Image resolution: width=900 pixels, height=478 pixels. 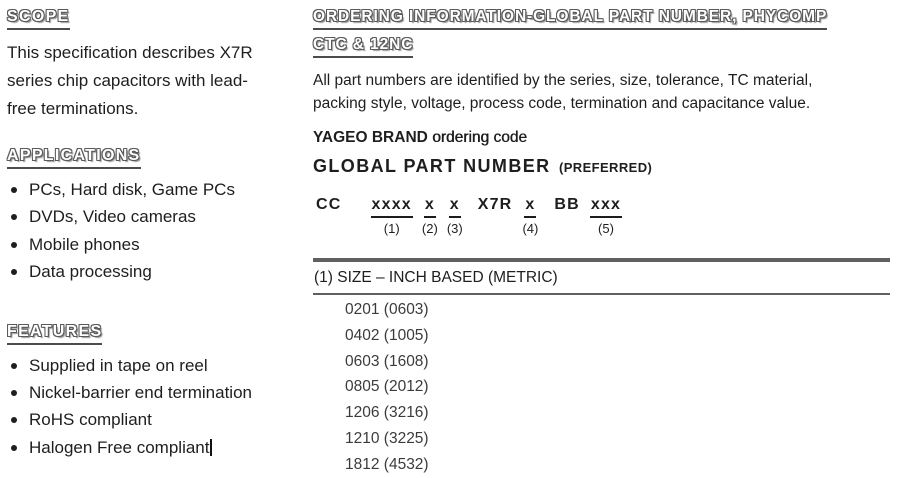 I want to click on features-item: Nickel-barrier end termination, so click(x=160, y=392).